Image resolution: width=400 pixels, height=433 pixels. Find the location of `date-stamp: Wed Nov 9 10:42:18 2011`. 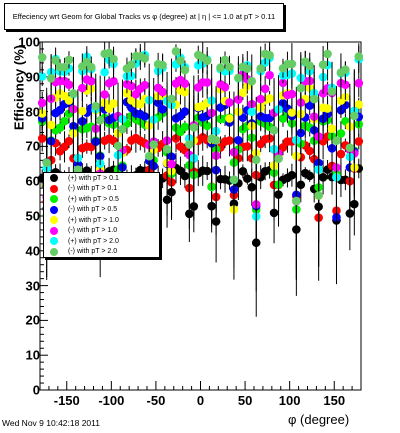

date-stamp: Wed Nov 9 10:42:18 2011 is located at coordinates (51, 423).